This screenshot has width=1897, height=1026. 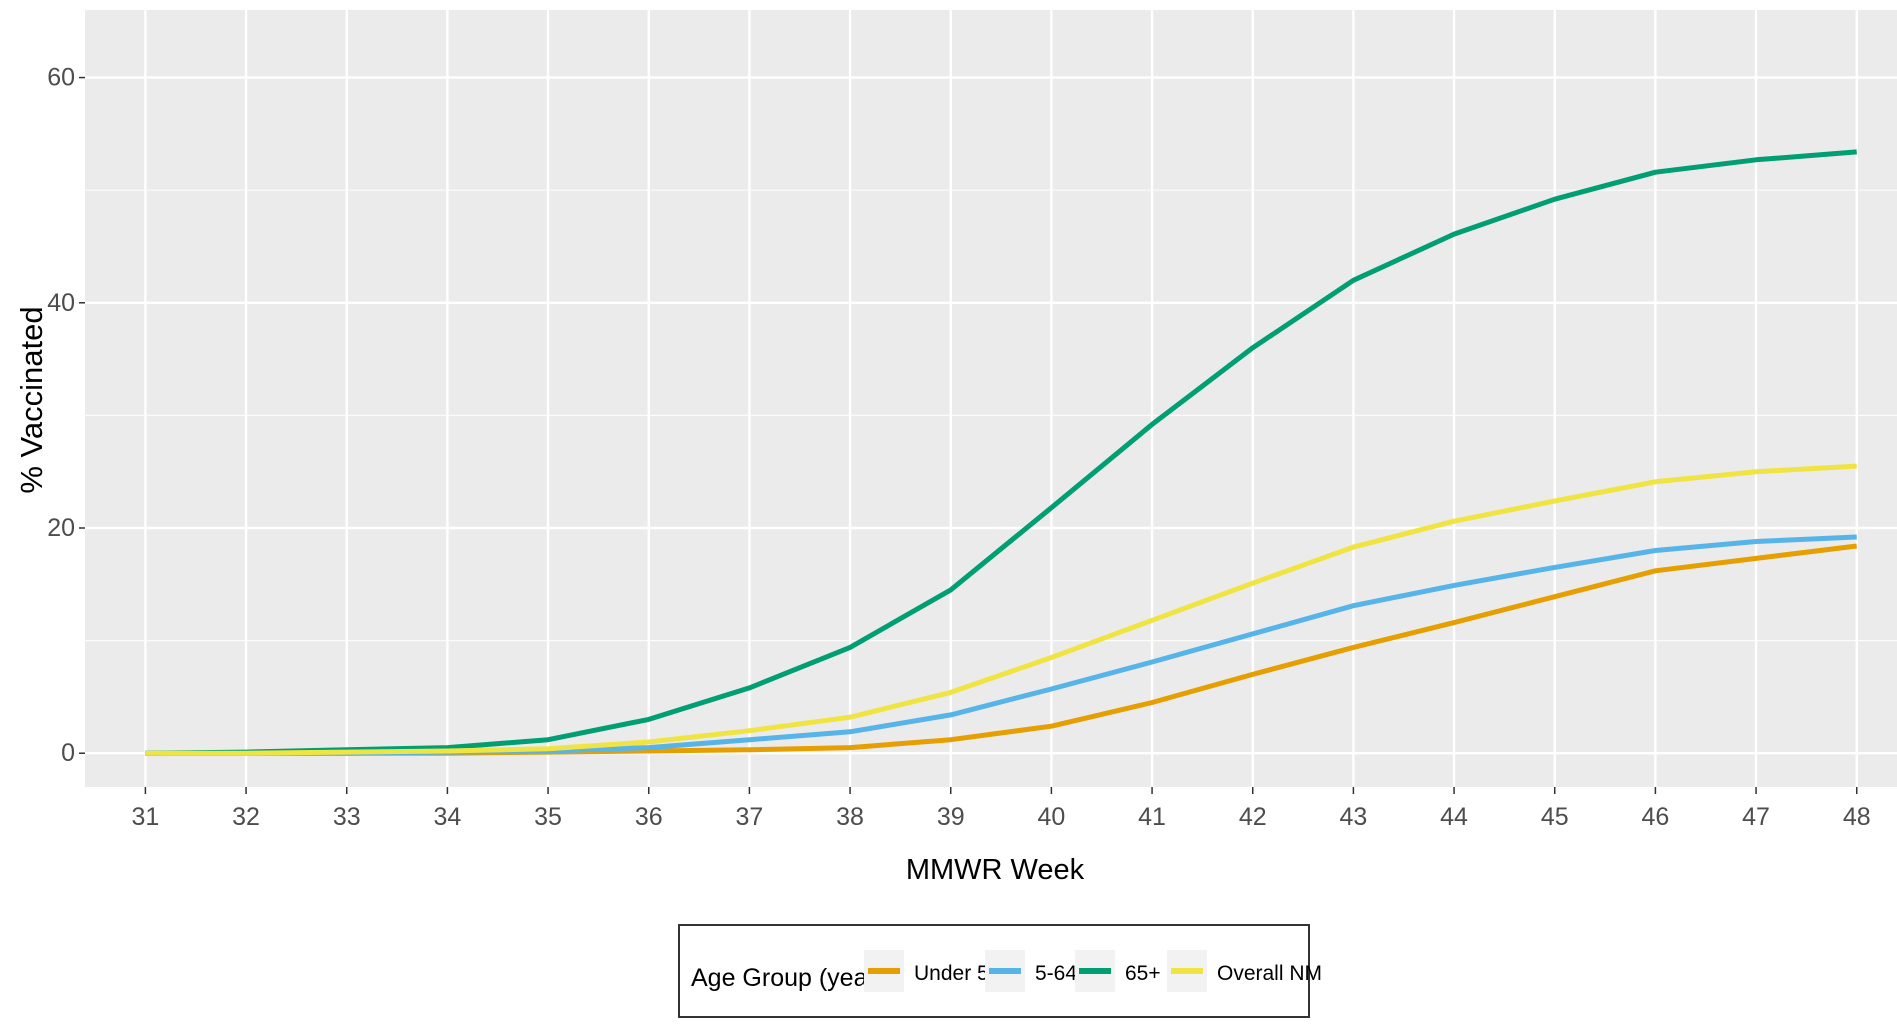 I want to click on x-tick-label: 38, so click(x=850, y=817).